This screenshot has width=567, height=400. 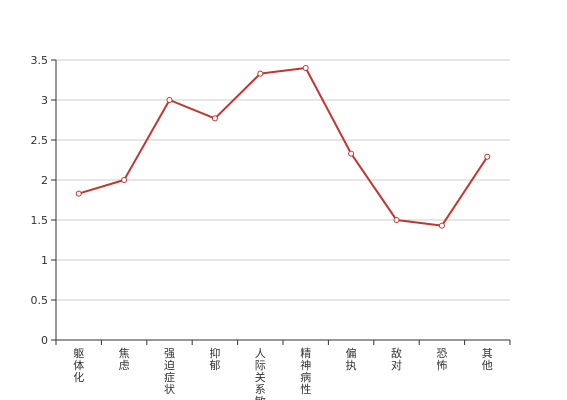 I want to click on y-tick-label: 3.5, so click(x=40, y=60).